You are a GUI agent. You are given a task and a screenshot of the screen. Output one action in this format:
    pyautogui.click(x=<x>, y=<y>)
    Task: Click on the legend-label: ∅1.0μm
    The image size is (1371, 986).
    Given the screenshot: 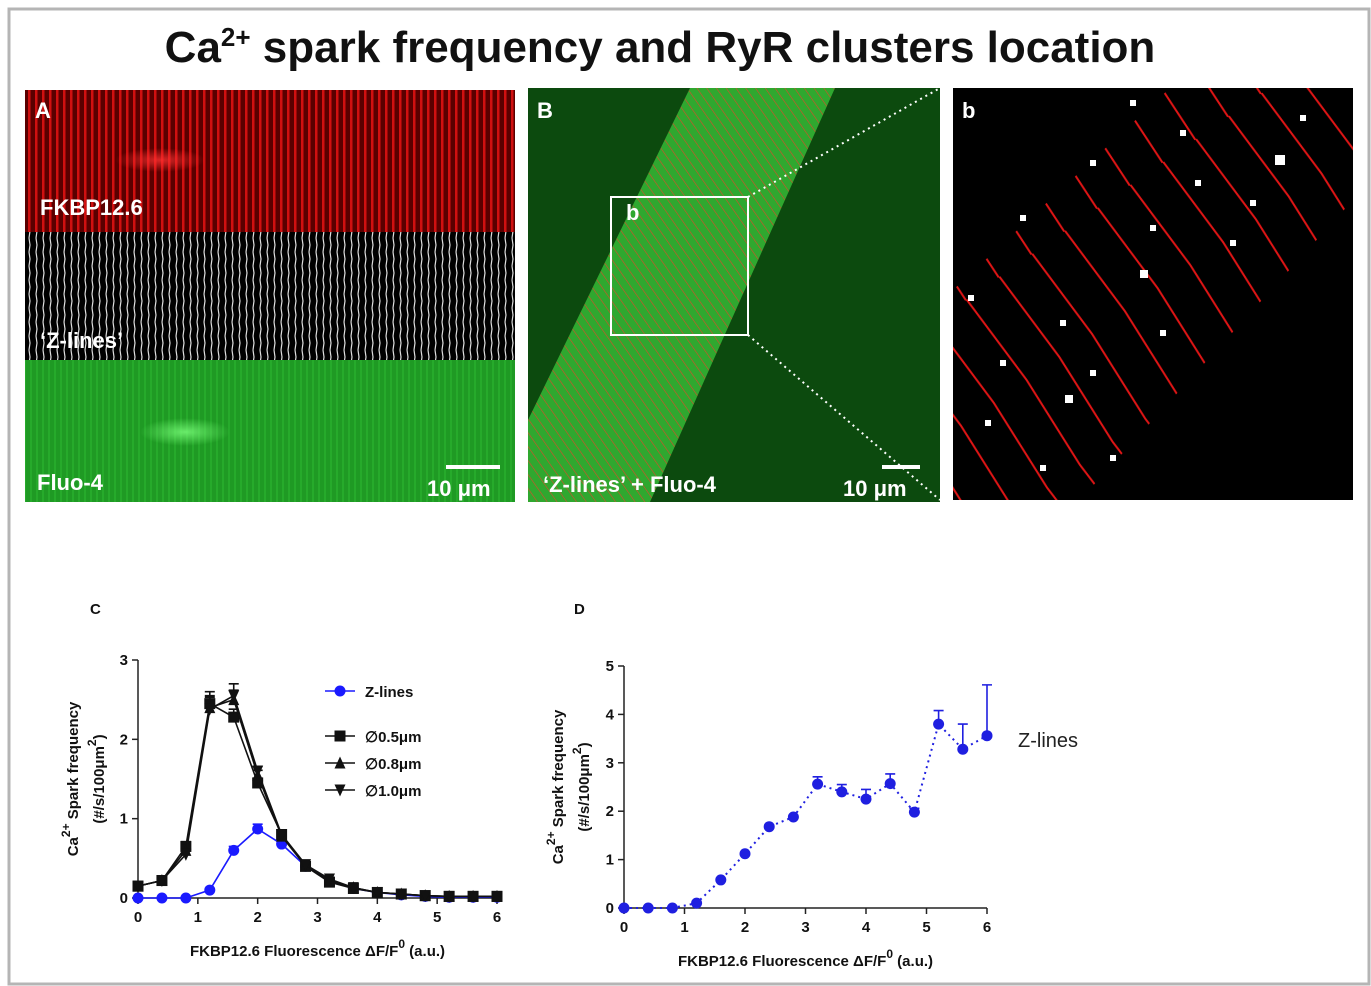 What is the action you would take?
    pyautogui.click(x=393, y=791)
    